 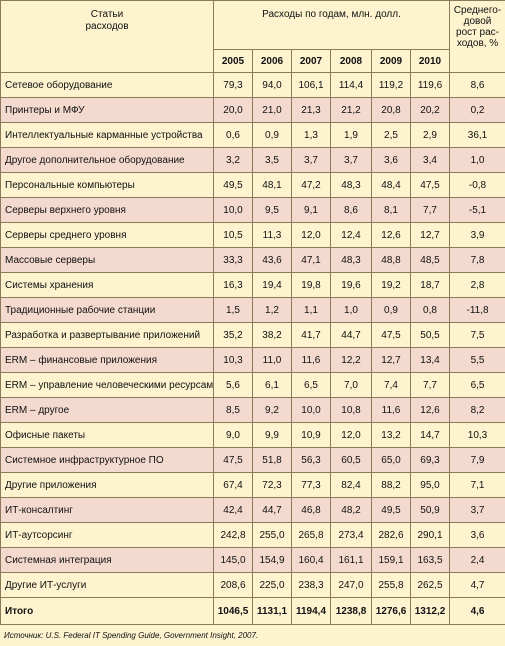 I want to click on growth-cell: 4,6, so click(x=477, y=611).